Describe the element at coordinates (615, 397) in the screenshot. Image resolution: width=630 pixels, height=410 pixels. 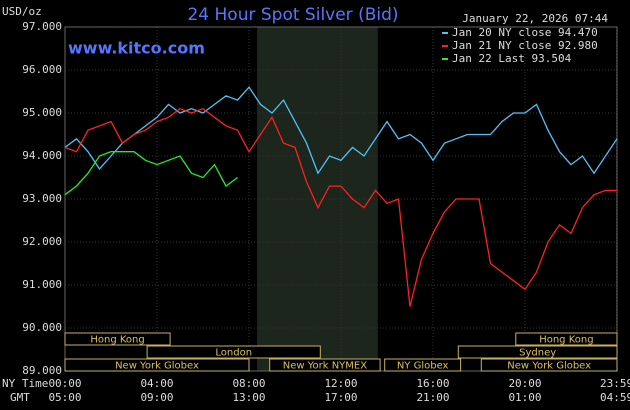
I see `gmt-tick-label: 04:59` at that location.